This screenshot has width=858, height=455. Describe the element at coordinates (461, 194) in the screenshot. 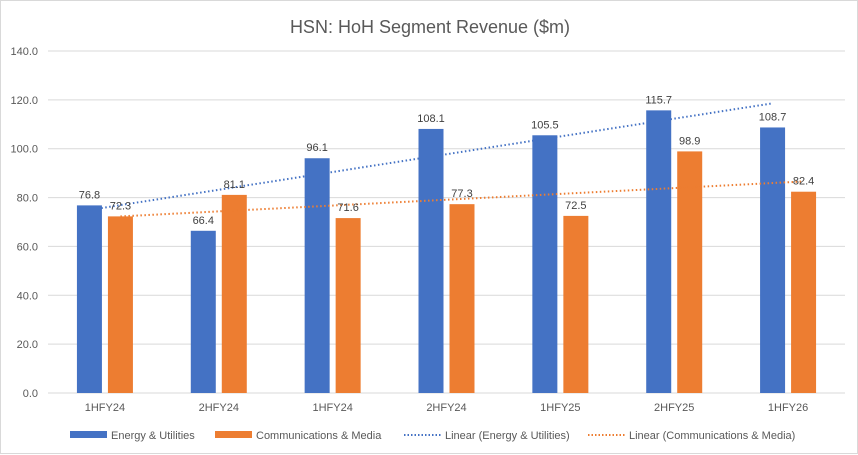

I see `data-label: 77.3` at that location.